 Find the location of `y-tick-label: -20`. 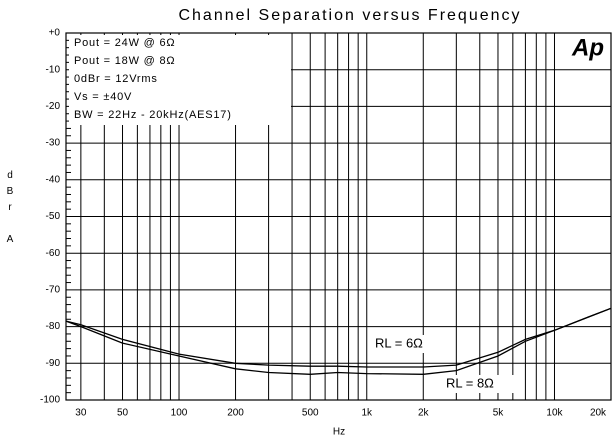

y-tick-label: -20 is located at coordinates (53, 106).